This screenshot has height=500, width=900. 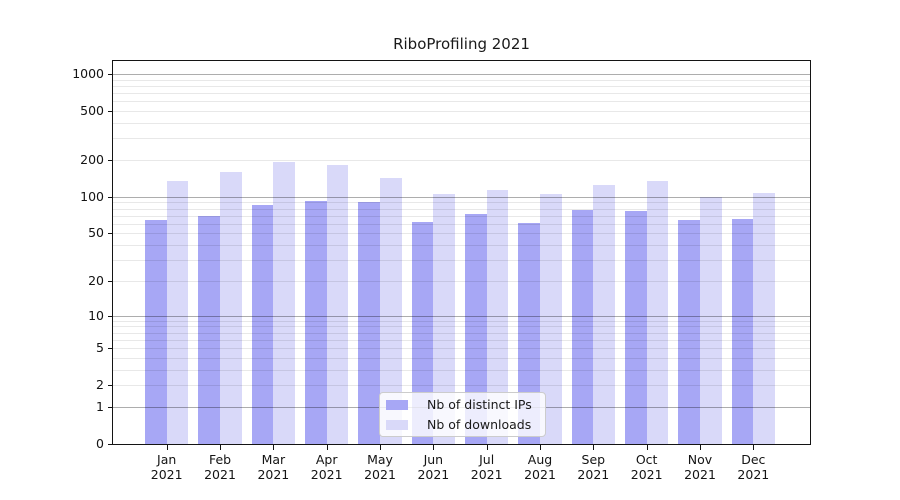 I want to click on y-tick-label: 200, so click(x=92, y=160).